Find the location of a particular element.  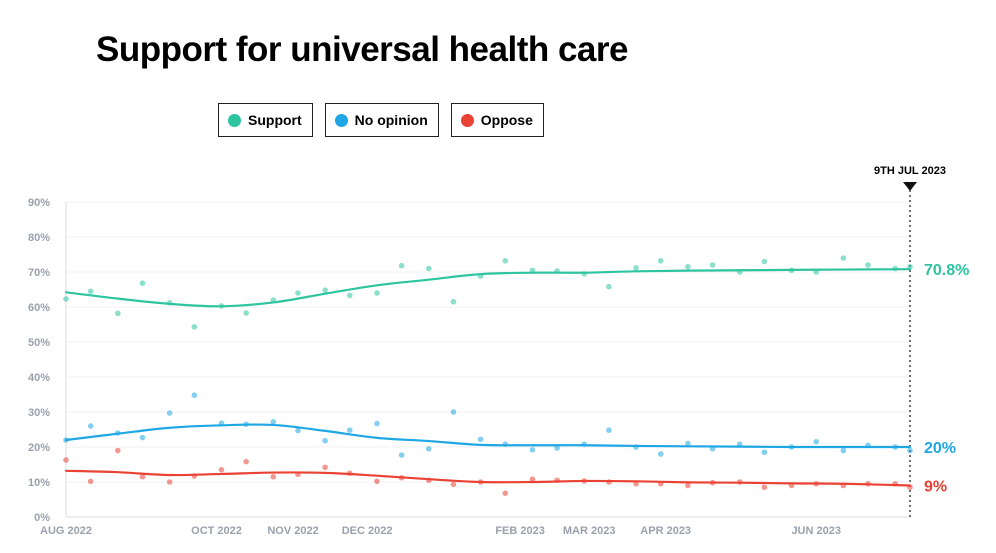

legend-dot-support is located at coordinates (234, 120).